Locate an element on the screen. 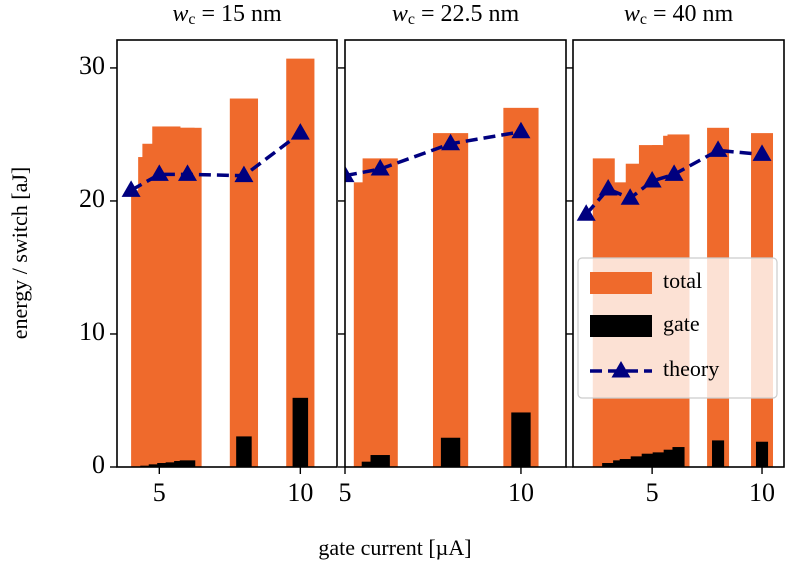 The height and width of the screenshot is (575, 789). theory-line is located at coordinates (433, 154).